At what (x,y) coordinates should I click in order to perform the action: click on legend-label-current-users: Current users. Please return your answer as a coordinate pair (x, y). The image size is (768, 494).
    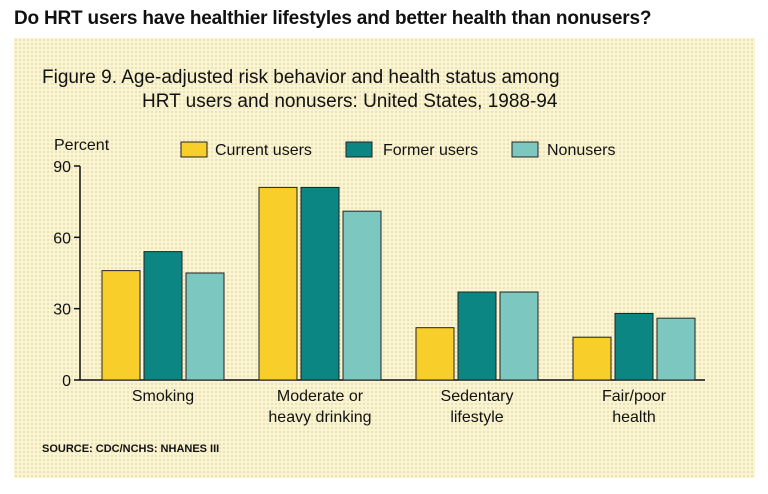
    Looking at the image, I should click on (263, 150).